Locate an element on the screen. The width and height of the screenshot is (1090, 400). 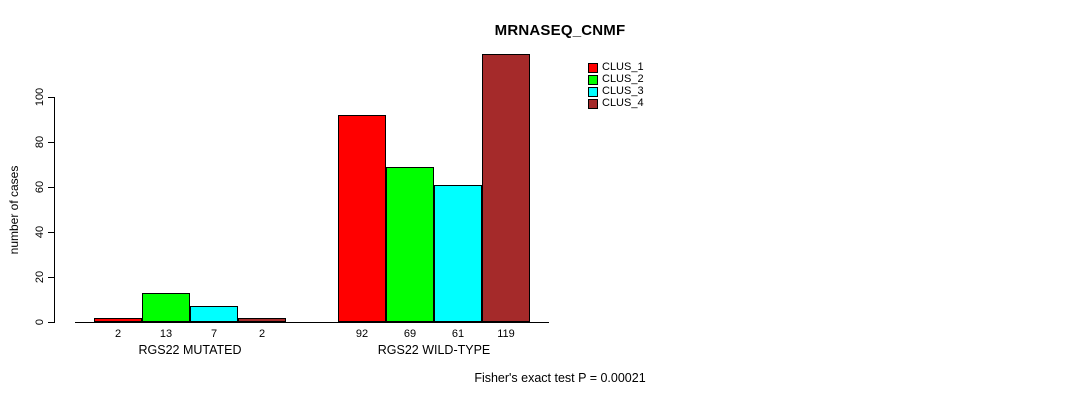
legend: CLUS_1 CLUS_2 CLUS_3 CLUS_4 is located at coordinates (616, 85).